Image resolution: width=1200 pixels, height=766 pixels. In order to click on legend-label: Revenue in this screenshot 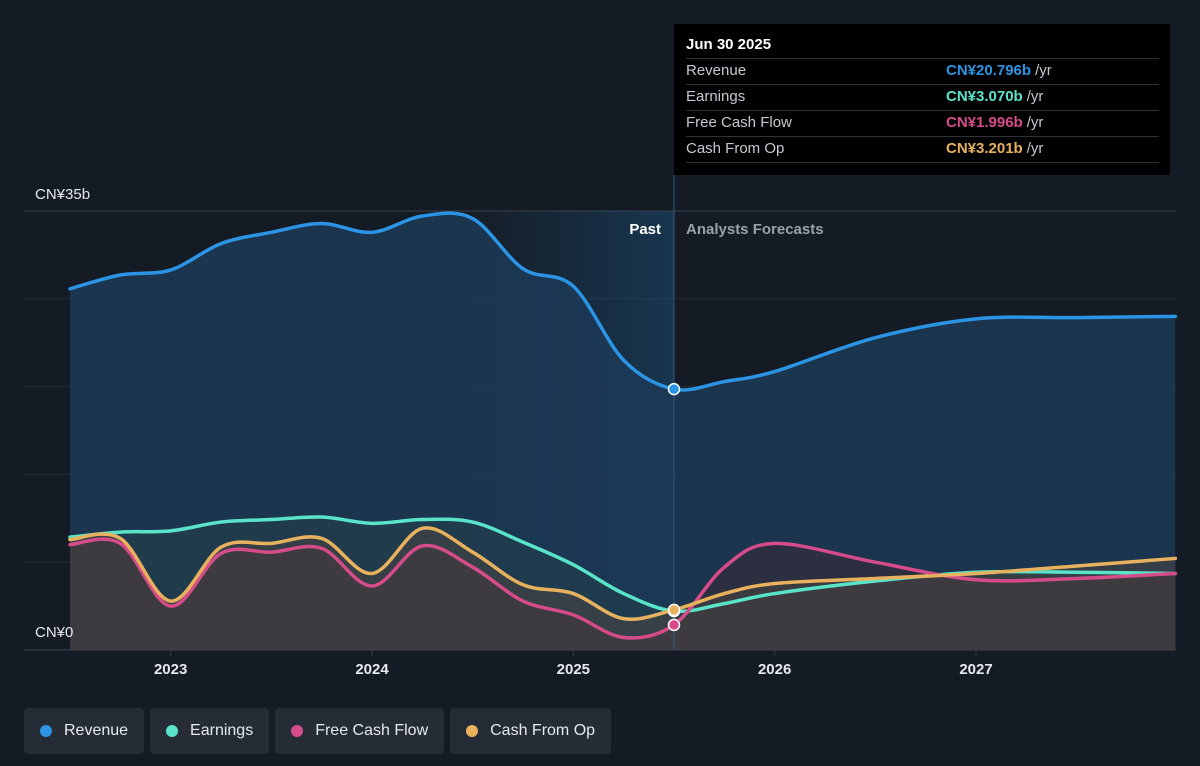, I will do `click(96, 730)`.